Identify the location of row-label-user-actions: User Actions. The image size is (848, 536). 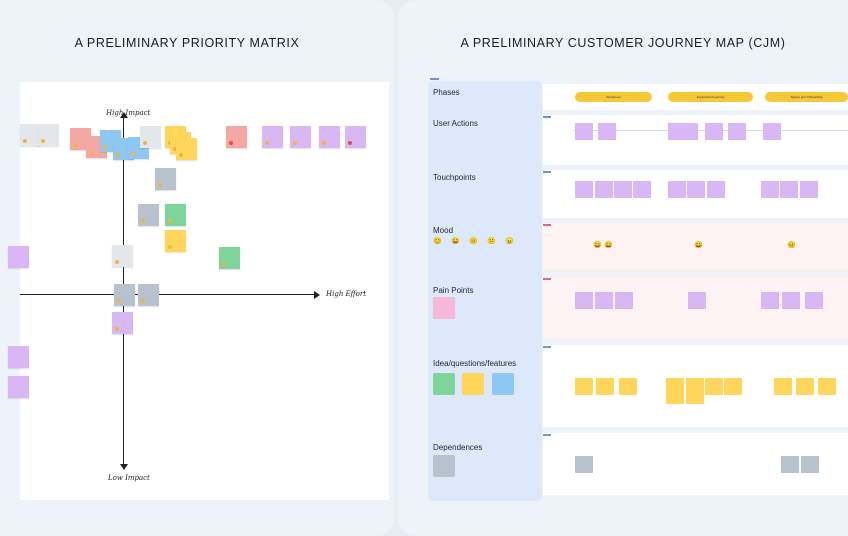
(455, 123).